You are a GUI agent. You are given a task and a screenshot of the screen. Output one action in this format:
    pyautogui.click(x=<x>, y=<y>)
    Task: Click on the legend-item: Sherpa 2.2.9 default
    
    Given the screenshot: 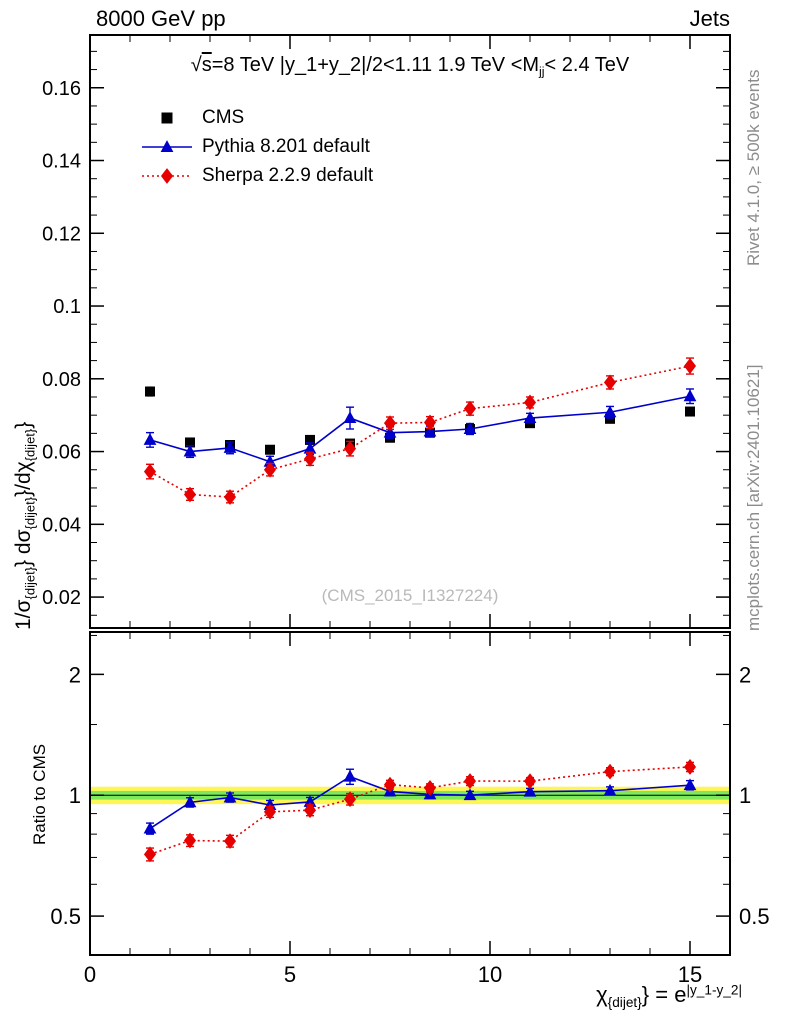 What is the action you would take?
    pyautogui.click(x=256, y=175)
    